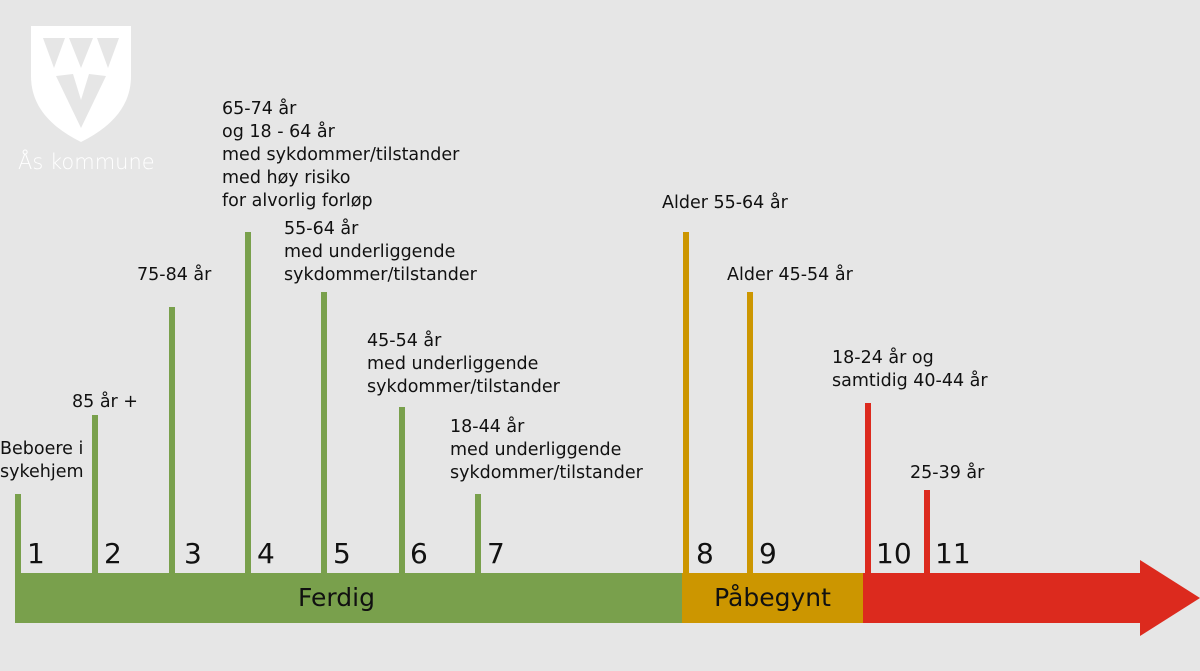 This screenshot has width=1200, height=671. What do you see at coordinates (105, 402) in the screenshot?
I see `step-label-2: 85 år +` at bounding box center [105, 402].